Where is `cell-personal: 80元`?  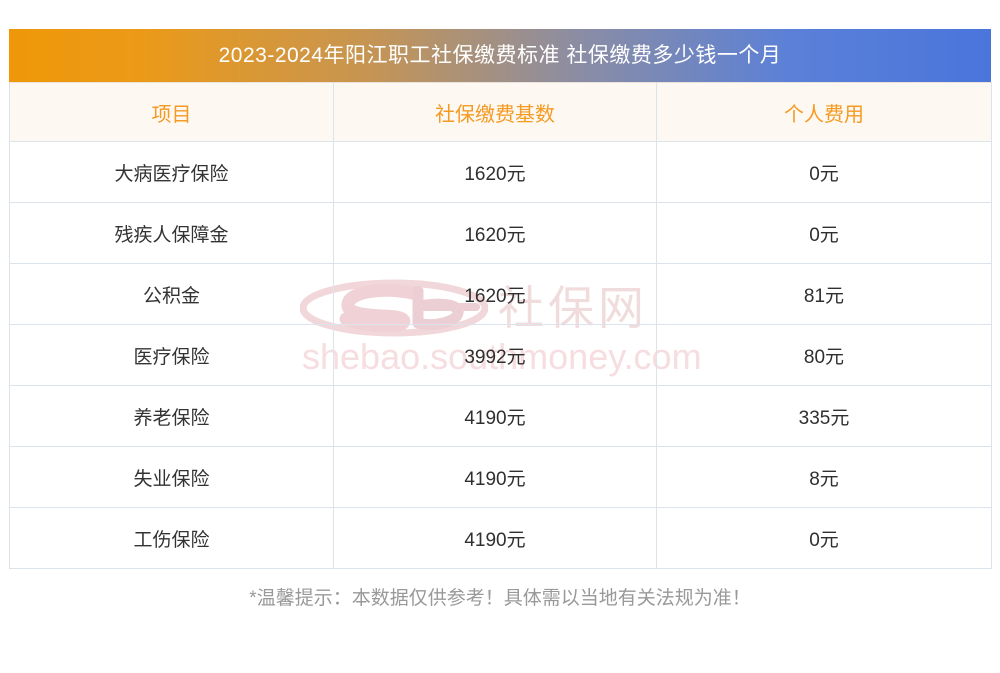
cell-personal: 80元 is located at coordinates (824, 355).